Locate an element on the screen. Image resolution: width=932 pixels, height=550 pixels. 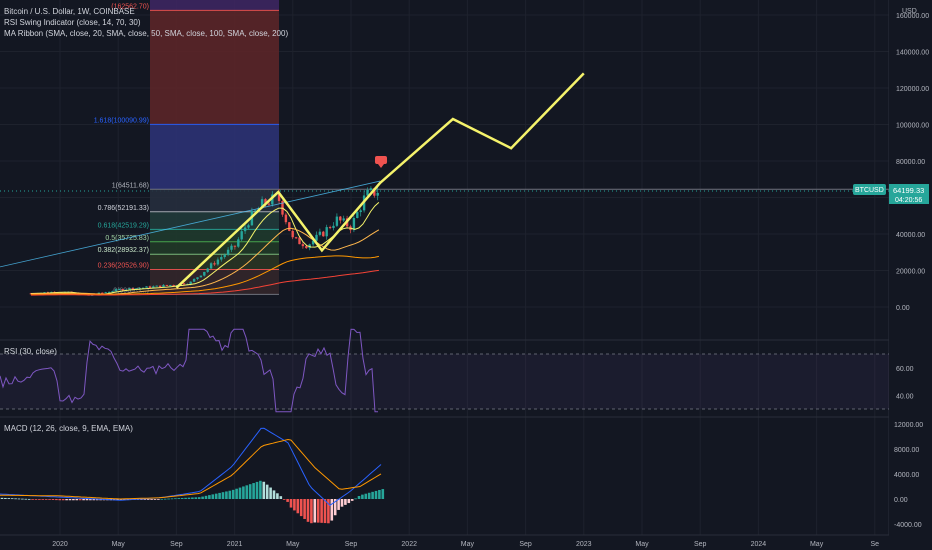
macd-line is located at coordinates (191, 466).